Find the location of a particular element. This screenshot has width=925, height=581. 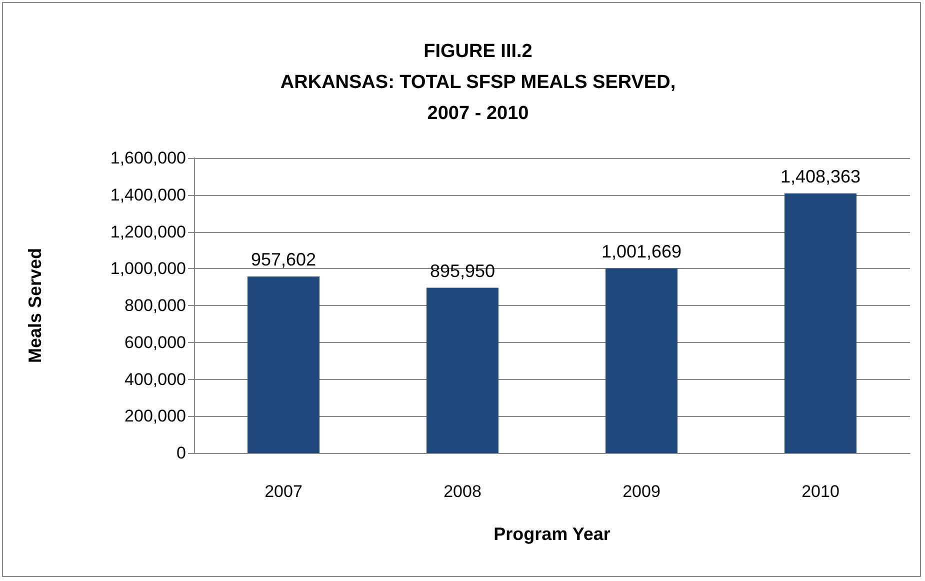

y-tick-label: 1,000,000 is located at coordinates (148, 268).